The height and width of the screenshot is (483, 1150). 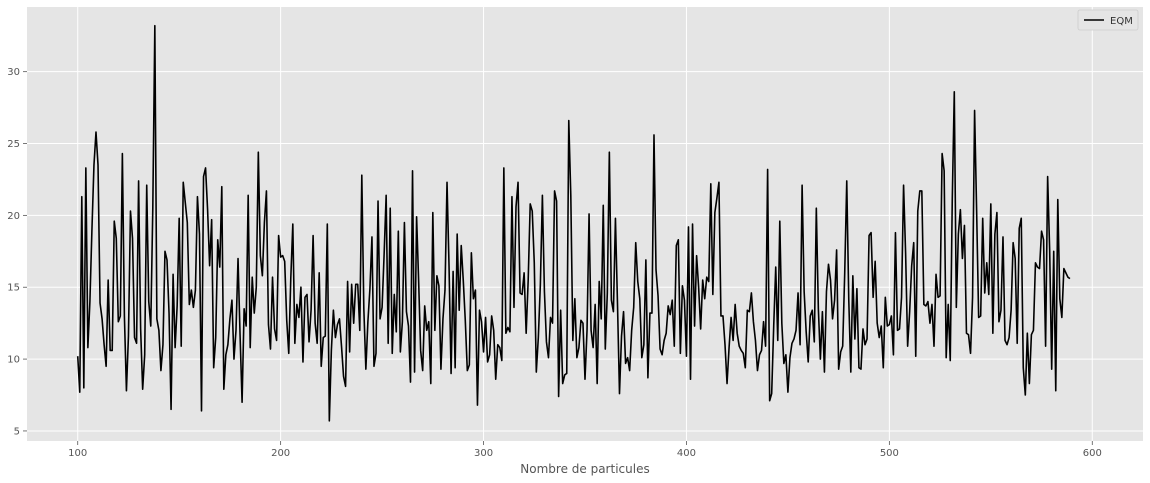 What do you see at coordinates (1092, 453) in the screenshot?
I see `x-tick-label: 600` at bounding box center [1092, 453].